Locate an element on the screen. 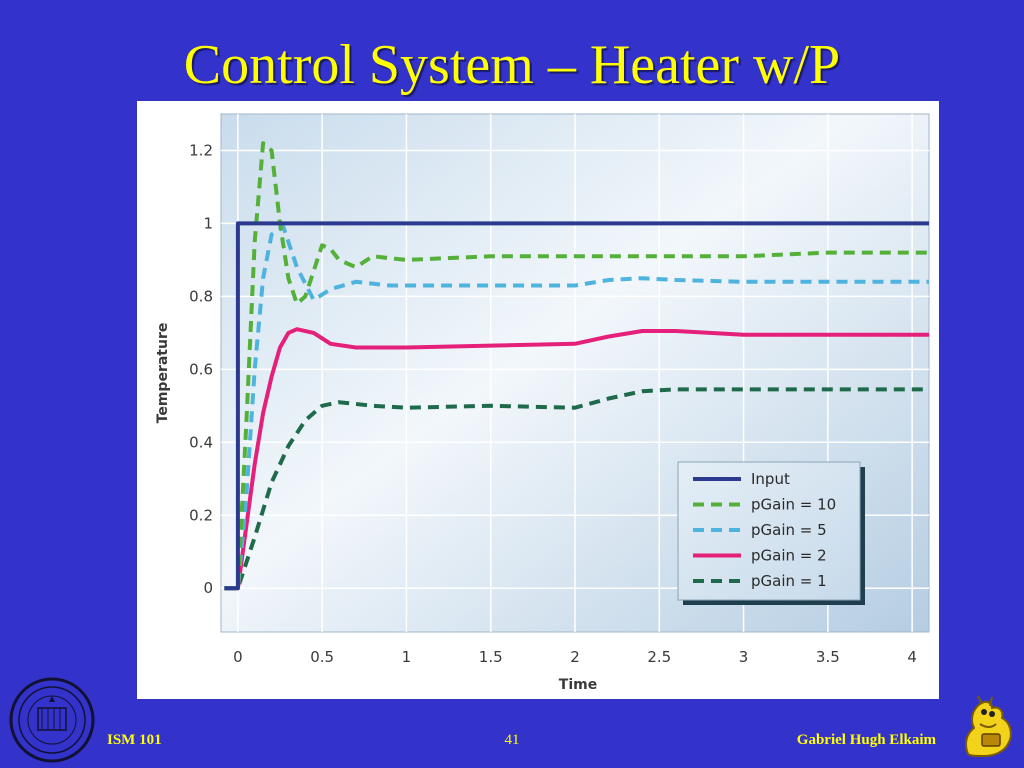 The height and width of the screenshot is (768, 1024). x-tick-label: 2.5 is located at coordinates (659, 657).